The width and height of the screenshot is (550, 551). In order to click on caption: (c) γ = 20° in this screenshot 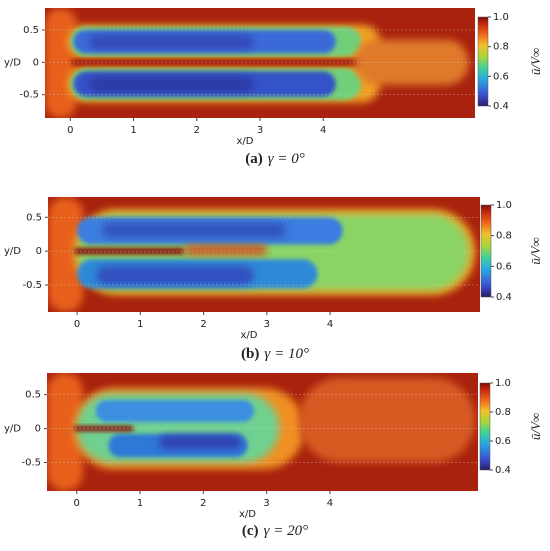, I will do `click(275, 531)`.